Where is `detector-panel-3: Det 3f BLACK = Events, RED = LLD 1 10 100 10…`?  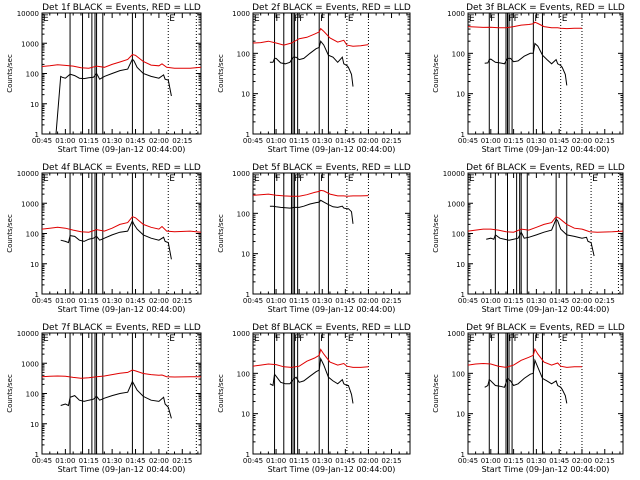 detector-panel-3: Det 3f BLACK = Events, RED = LLD 1 10 100 10… is located at coordinates (528, 78).